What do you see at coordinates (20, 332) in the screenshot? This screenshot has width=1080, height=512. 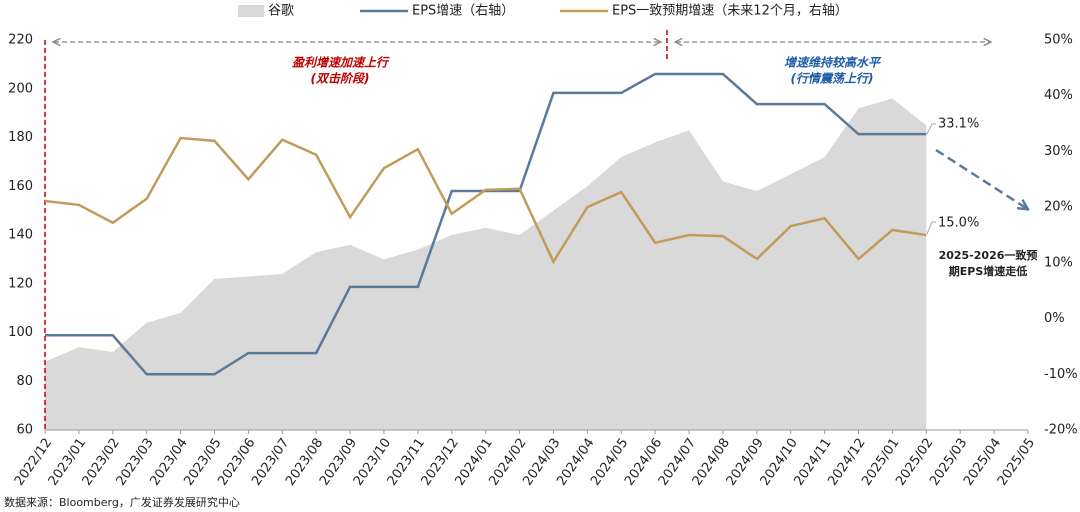 I see `y-tick-label: 100` at bounding box center [20, 332].